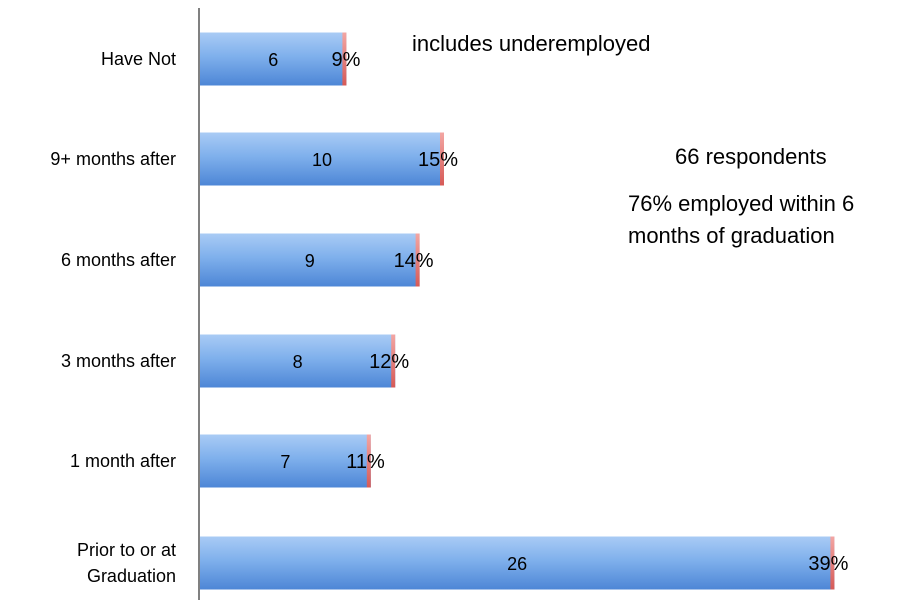 The image size is (901, 606). I want to click on count-label-2: 9, so click(310, 261).